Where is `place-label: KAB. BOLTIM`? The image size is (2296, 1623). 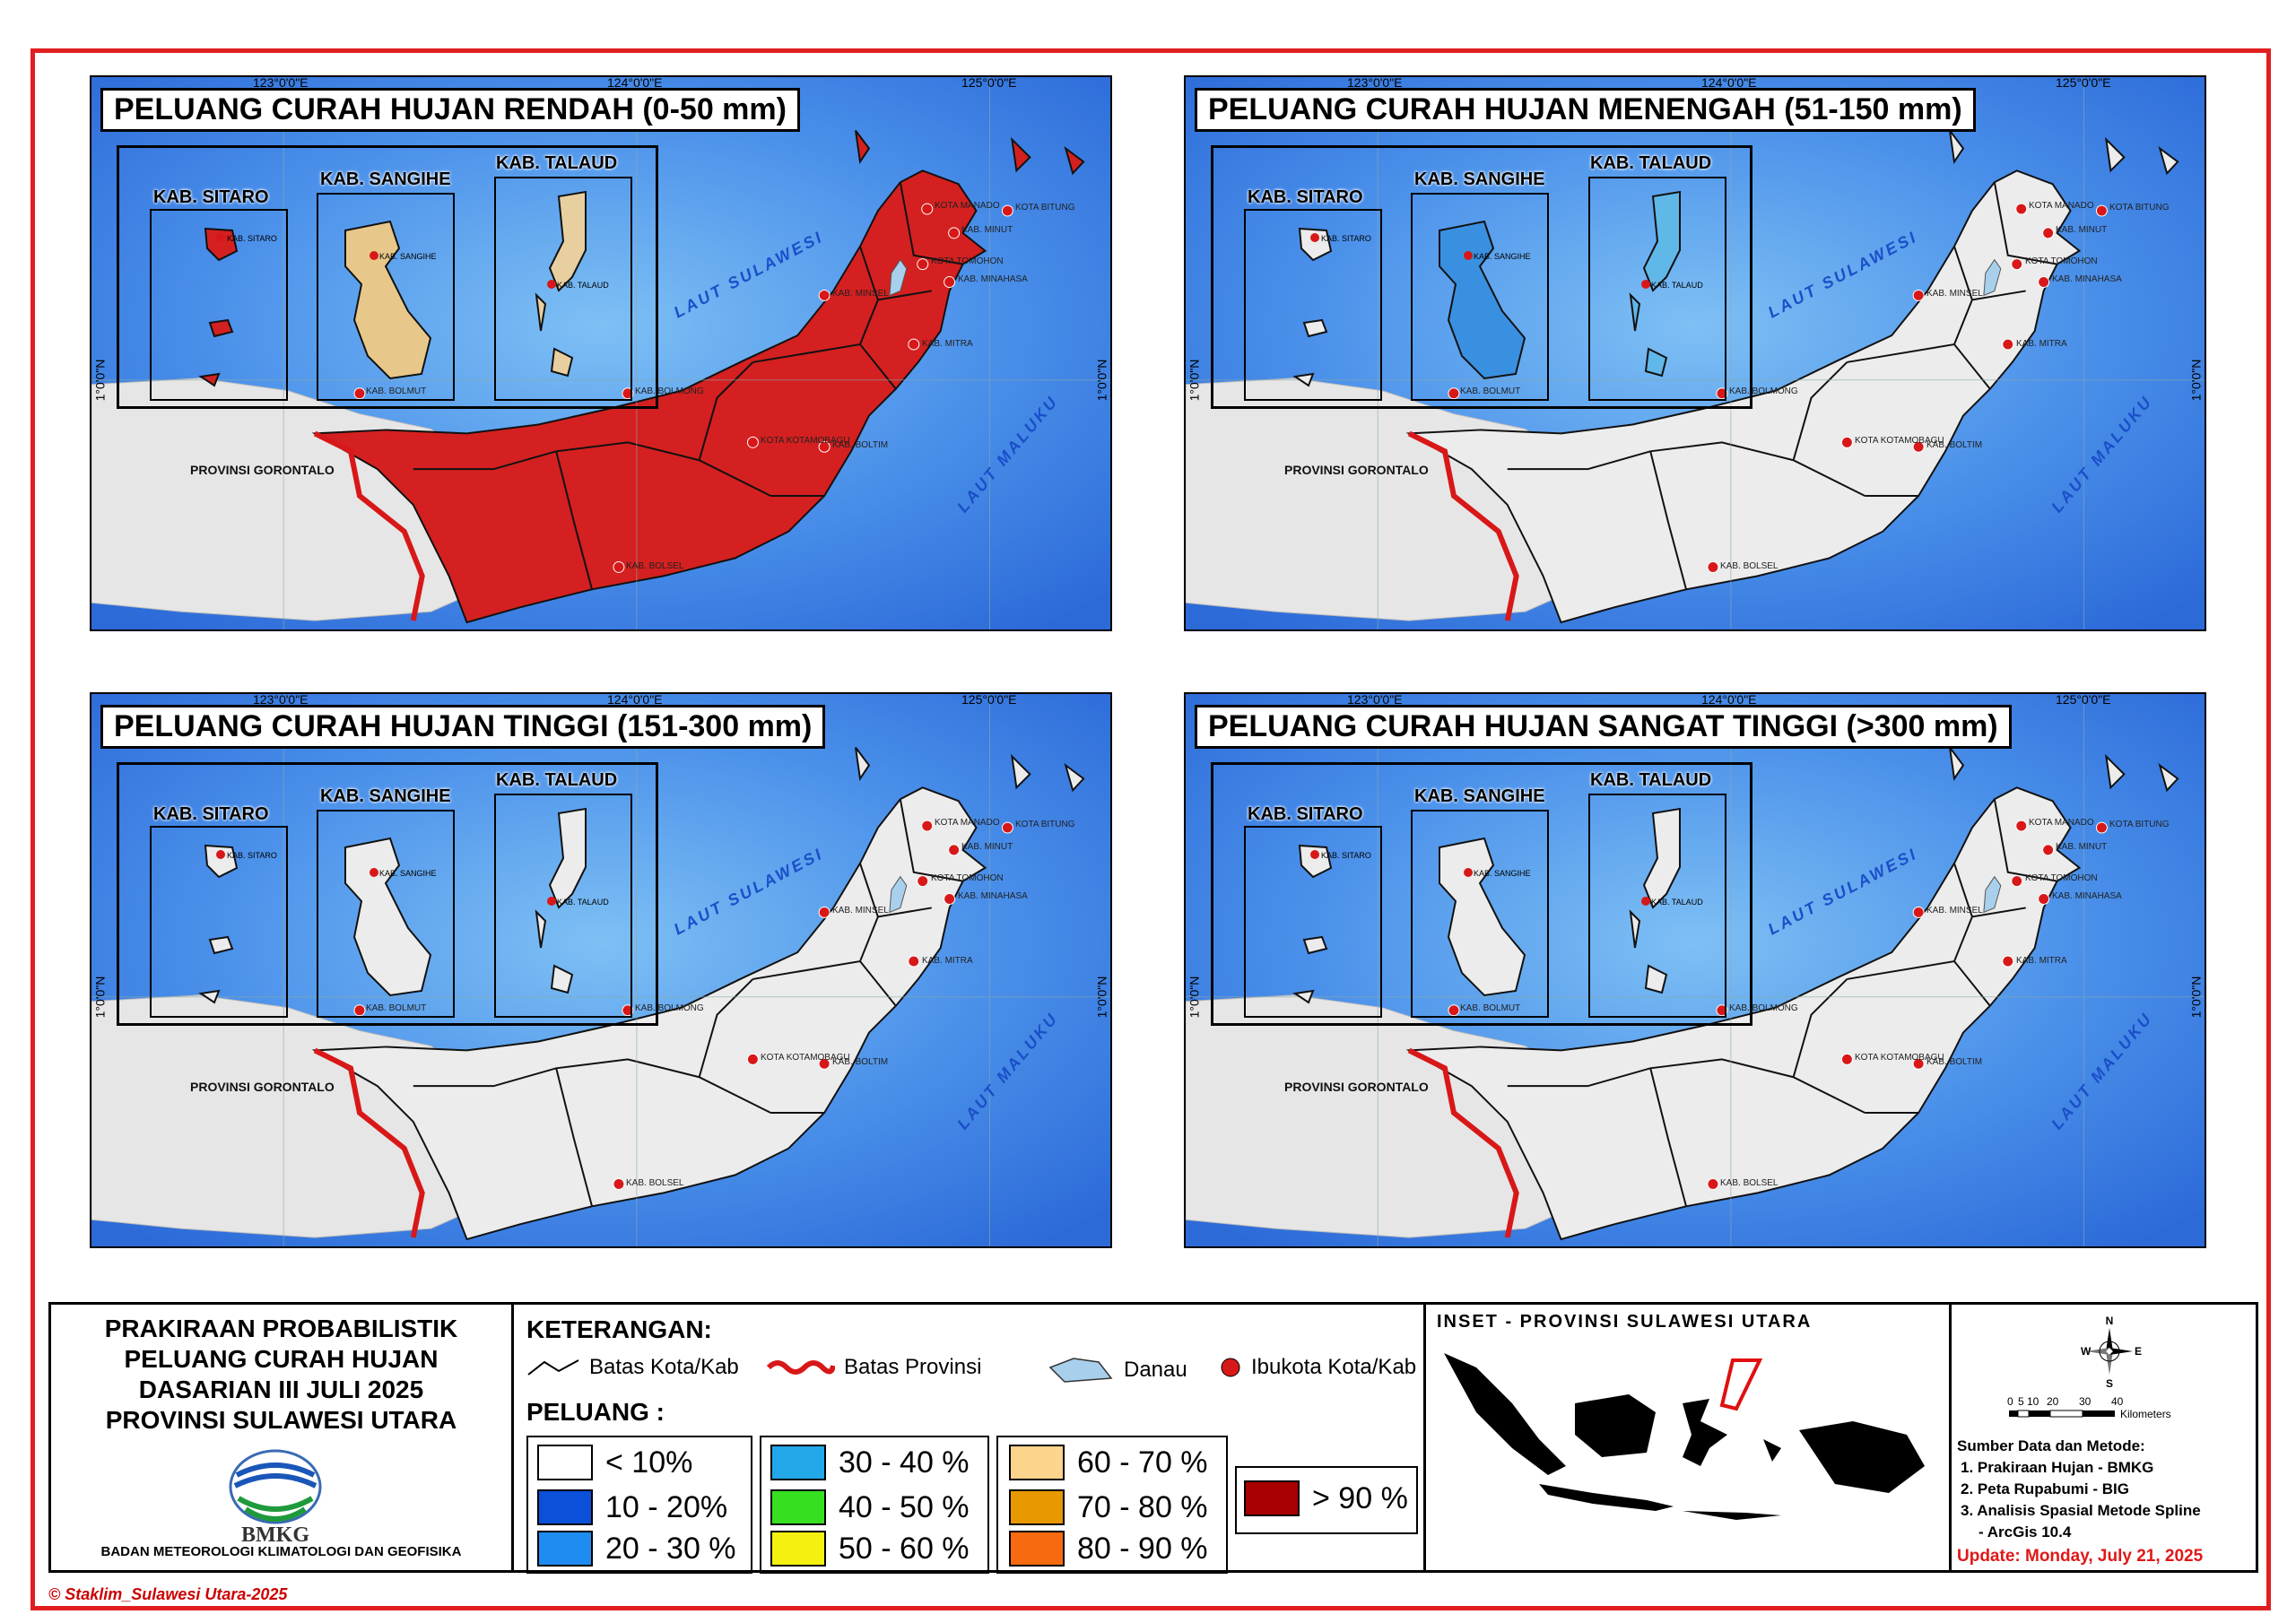 place-label: KAB. BOLTIM is located at coordinates (1954, 1062).